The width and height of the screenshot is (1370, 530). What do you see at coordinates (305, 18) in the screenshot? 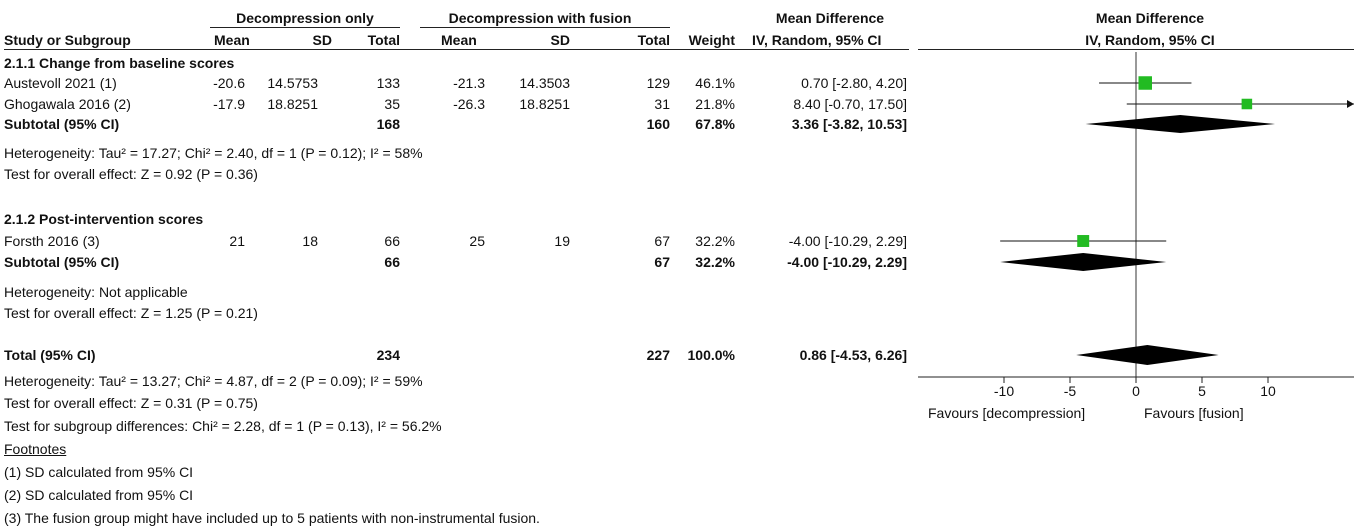
I see `group1-header: Decompression only` at bounding box center [305, 18].